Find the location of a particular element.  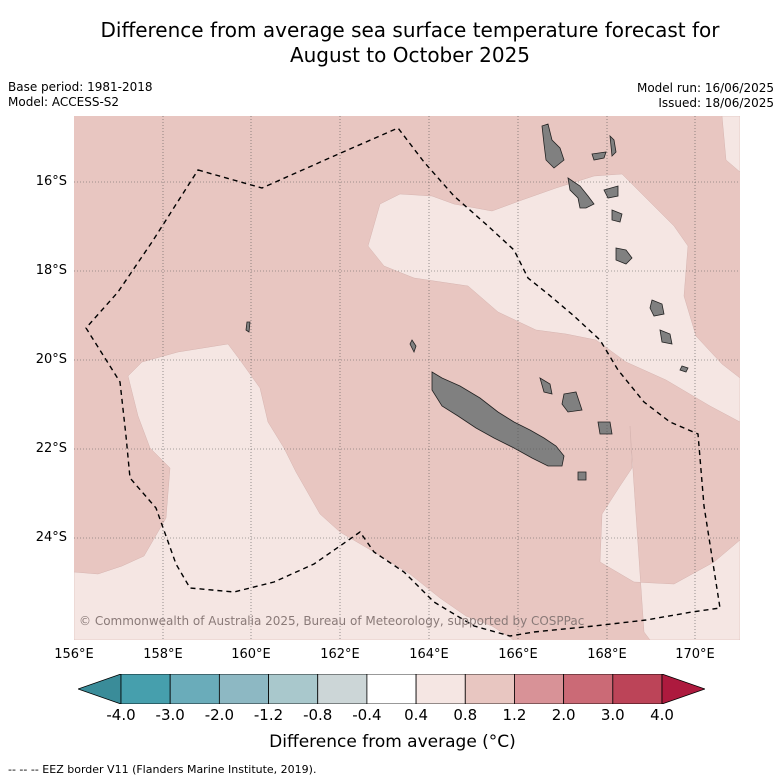

meta-right: Model run: 16/06/2025 Issued: 18/06/2025 is located at coordinates (705, 96).